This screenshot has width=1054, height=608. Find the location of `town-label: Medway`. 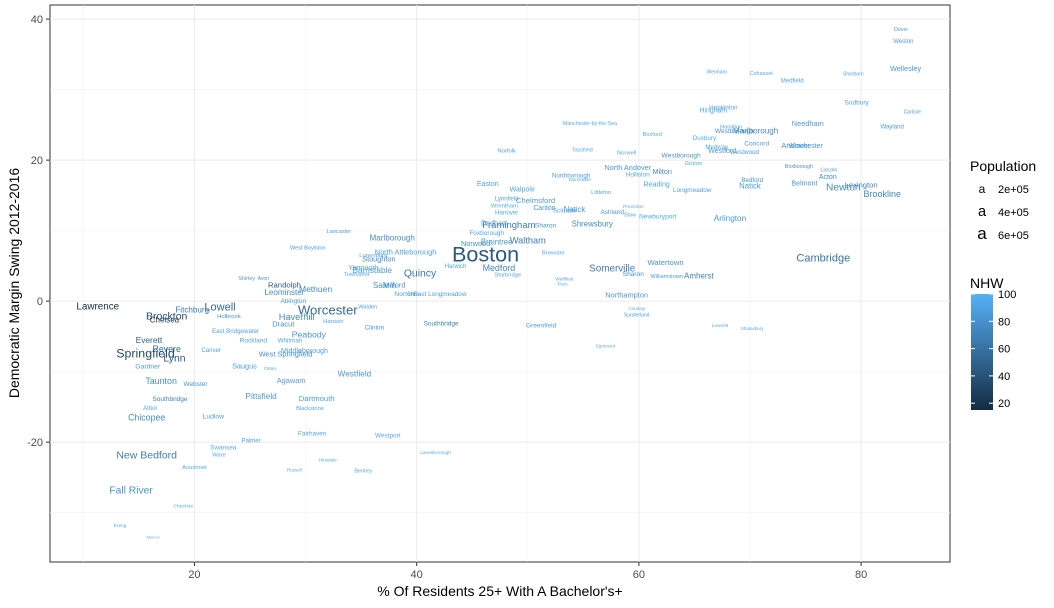

town-label: Medway is located at coordinates (717, 147).